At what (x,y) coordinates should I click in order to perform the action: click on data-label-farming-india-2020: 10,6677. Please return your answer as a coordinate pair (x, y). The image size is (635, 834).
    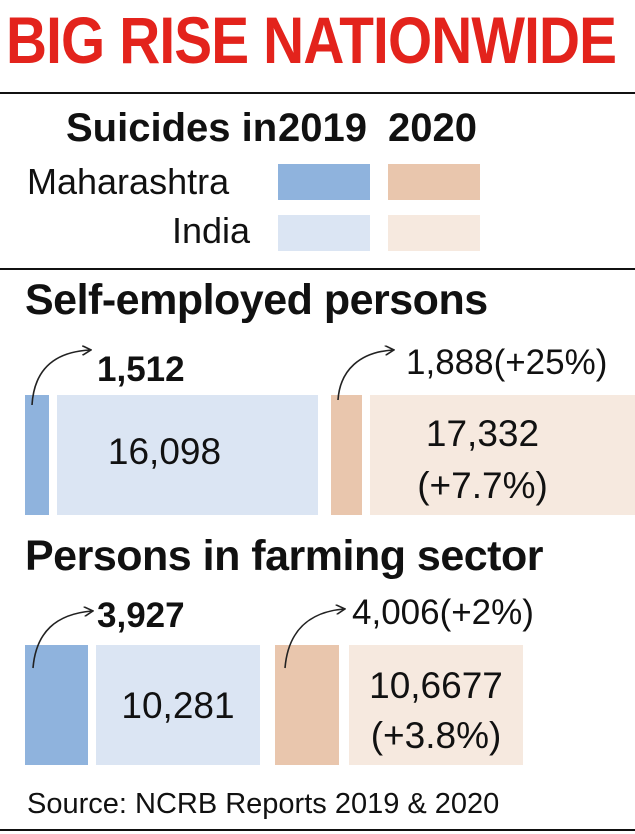
    Looking at the image, I should click on (436, 685).